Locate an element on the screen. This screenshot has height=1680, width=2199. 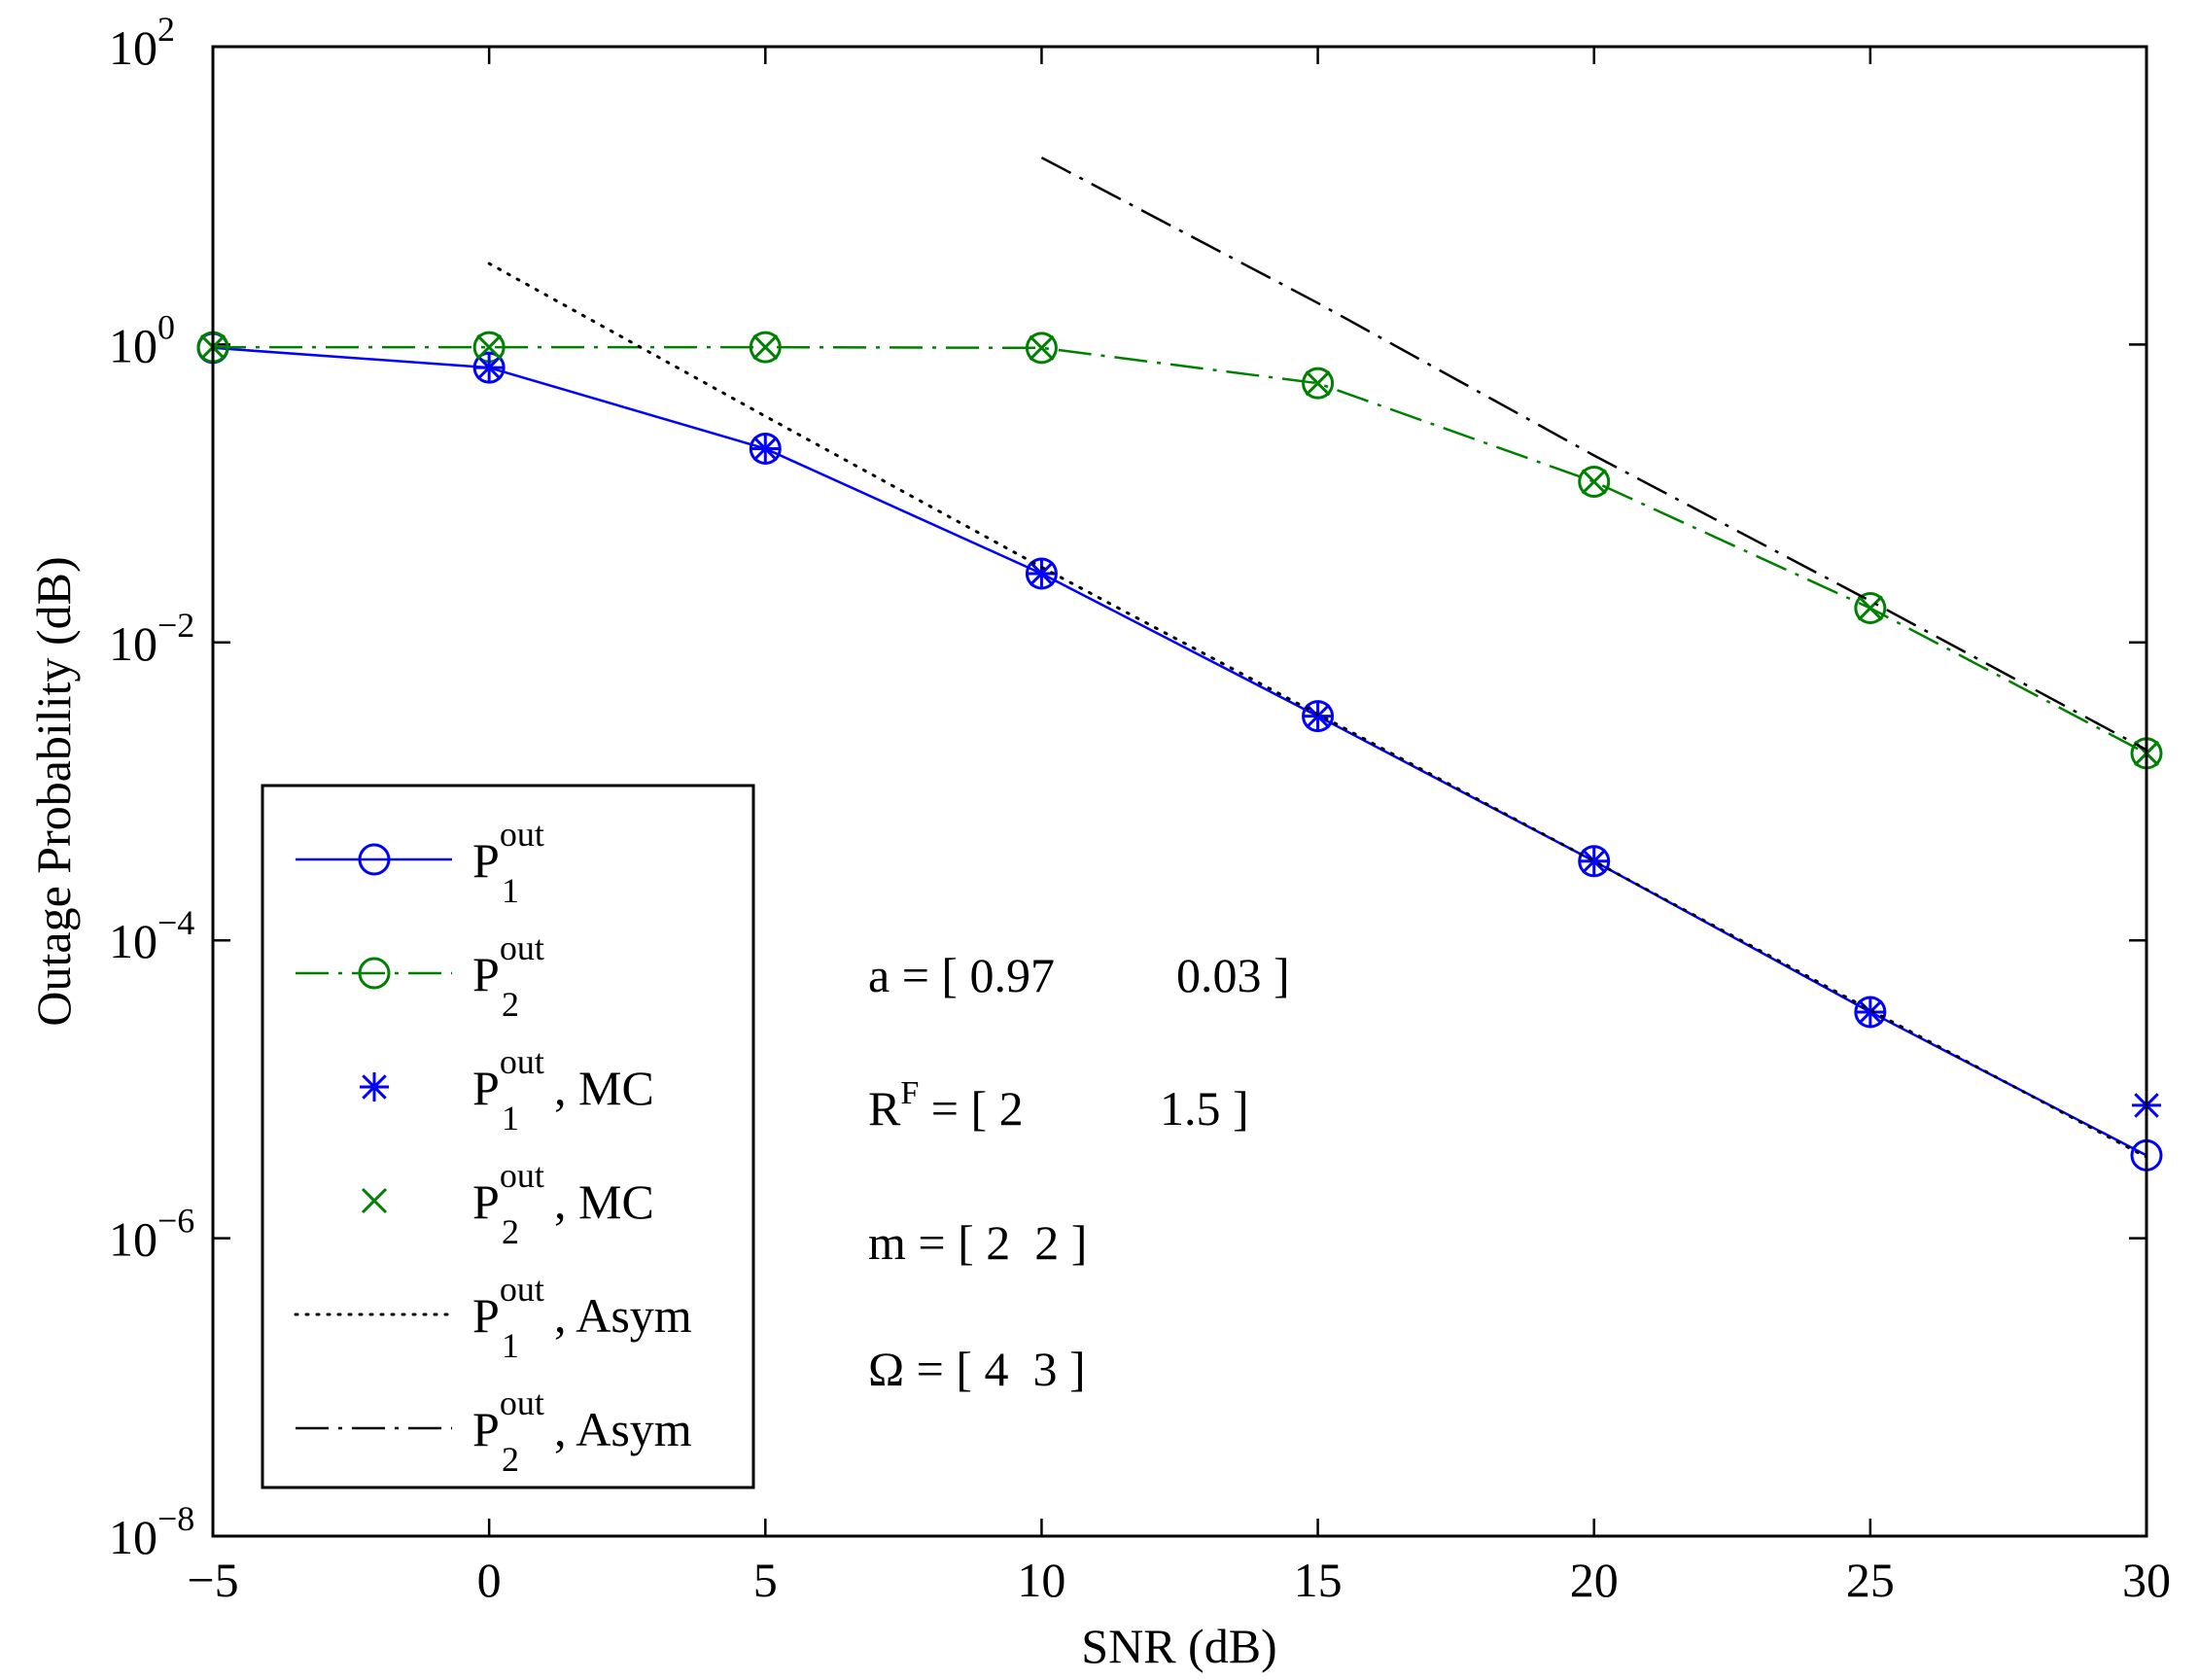
annotation-rf: RF = [ 2 1.5 ] is located at coordinates (1059, 1105).